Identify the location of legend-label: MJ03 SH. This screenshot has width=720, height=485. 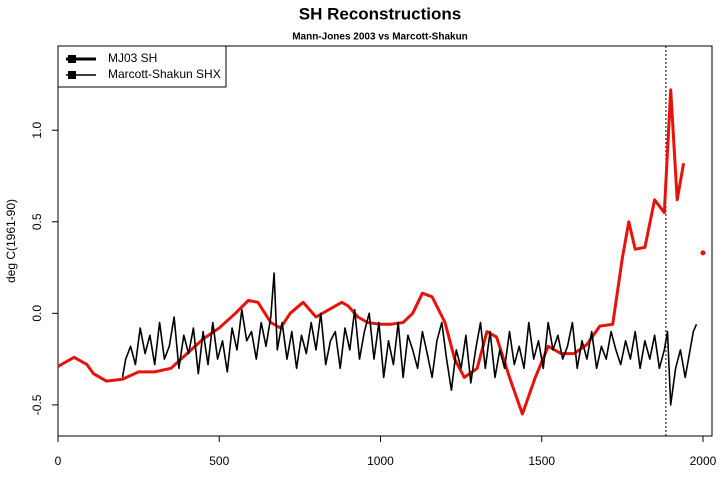
(132, 58).